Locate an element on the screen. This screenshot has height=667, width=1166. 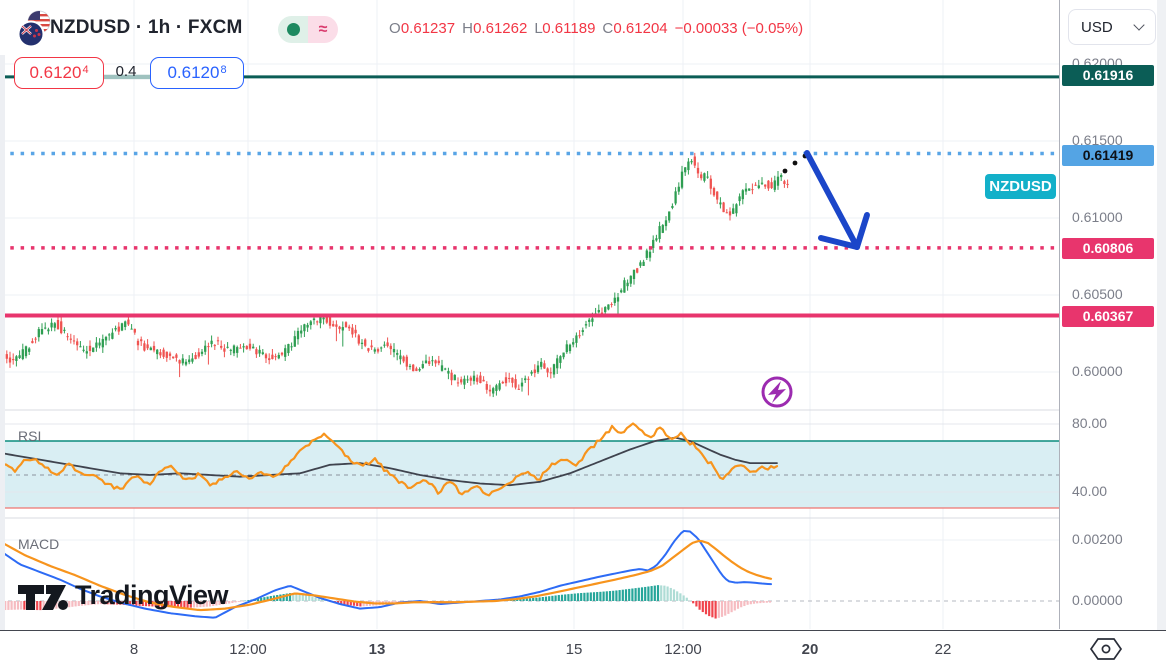
price-scale-badge: 0.61916 is located at coordinates (1108, 75).